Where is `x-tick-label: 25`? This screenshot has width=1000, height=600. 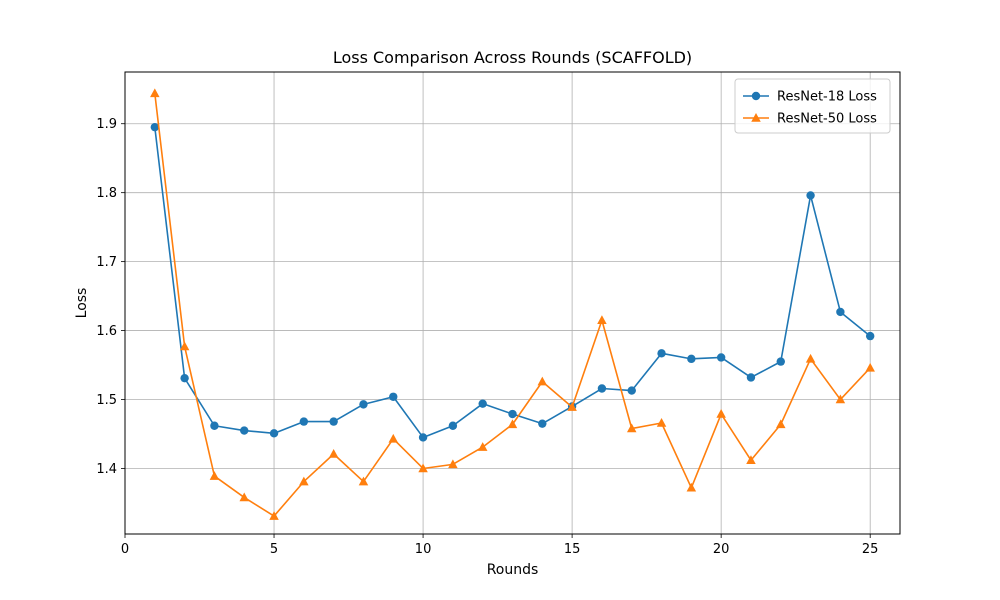 x-tick-label: 25 is located at coordinates (870, 549).